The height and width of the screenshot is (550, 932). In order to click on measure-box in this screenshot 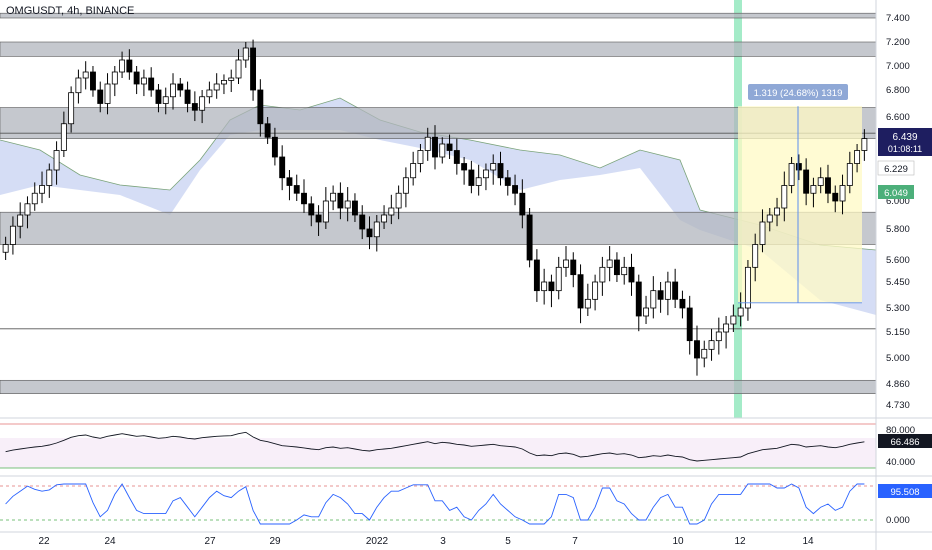, I will do `click(800, 204)`.